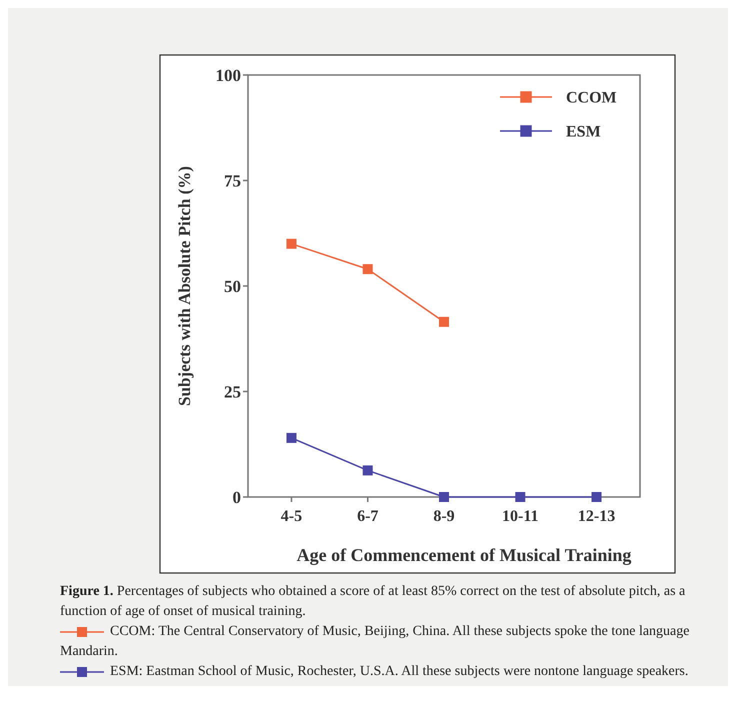 The image size is (736, 710). What do you see at coordinates (232, 180) in the screenshot?
I see `y-tick-label: 75` at bounding box center [232, 180].